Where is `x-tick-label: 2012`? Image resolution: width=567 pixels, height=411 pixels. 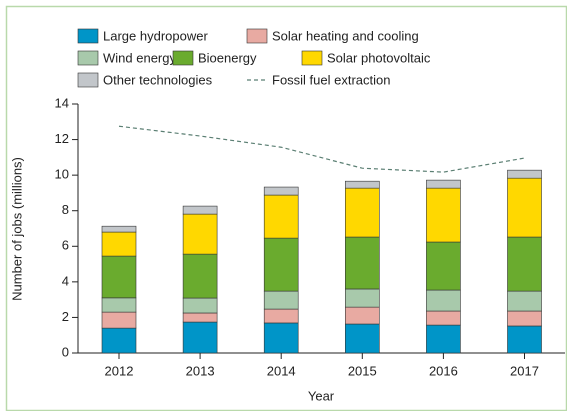 x-tick-label: 2012 is located at coordinates (119, 370).